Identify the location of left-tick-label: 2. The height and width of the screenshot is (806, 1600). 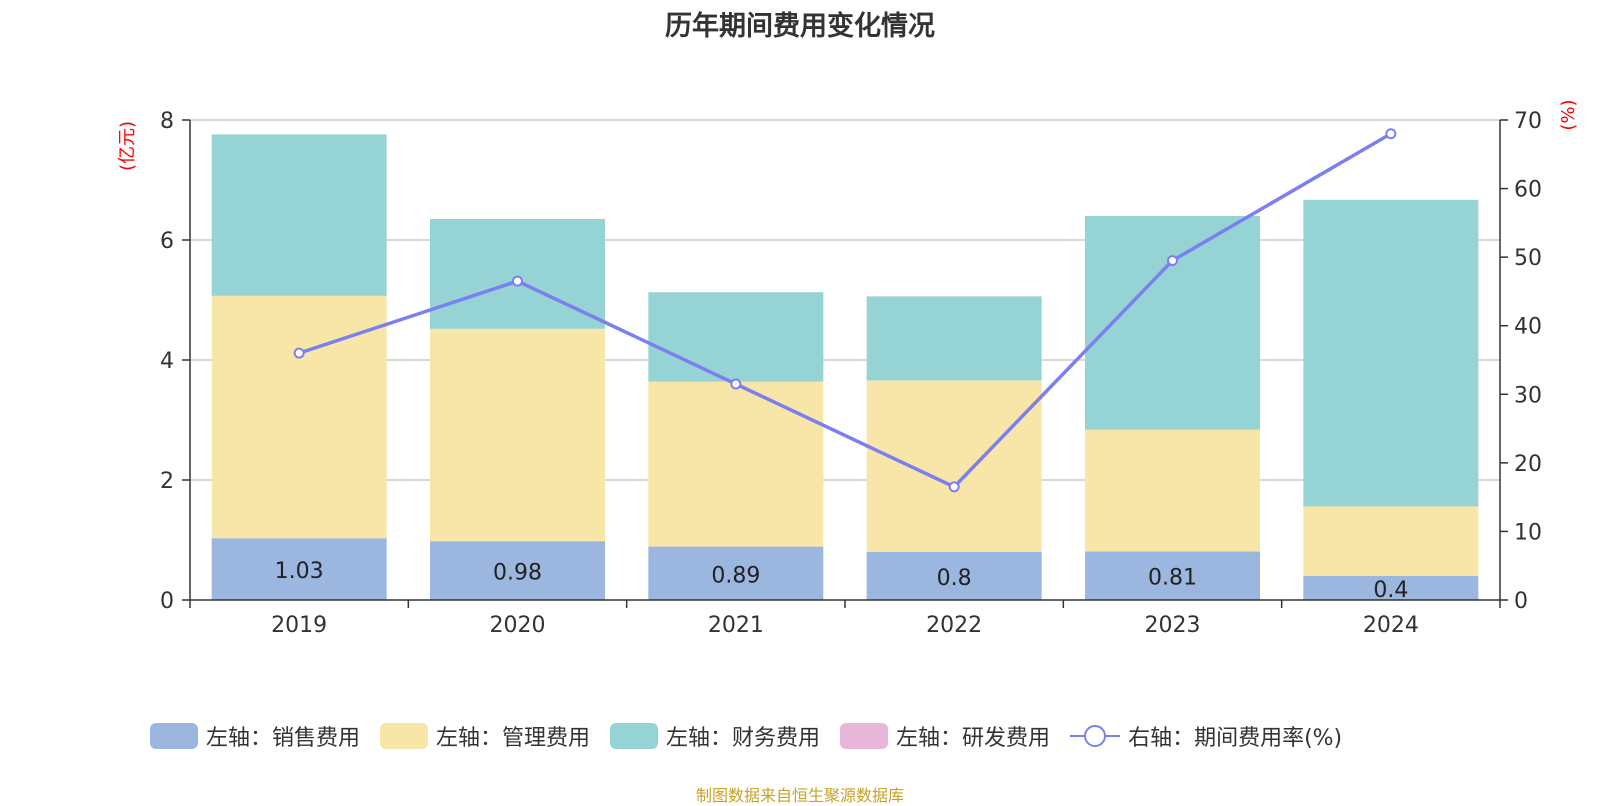
(167, 481).